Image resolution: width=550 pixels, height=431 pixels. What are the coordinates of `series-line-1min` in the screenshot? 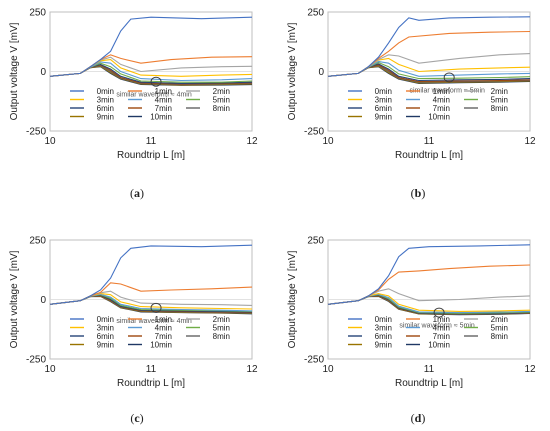 It's located at (429, 53).